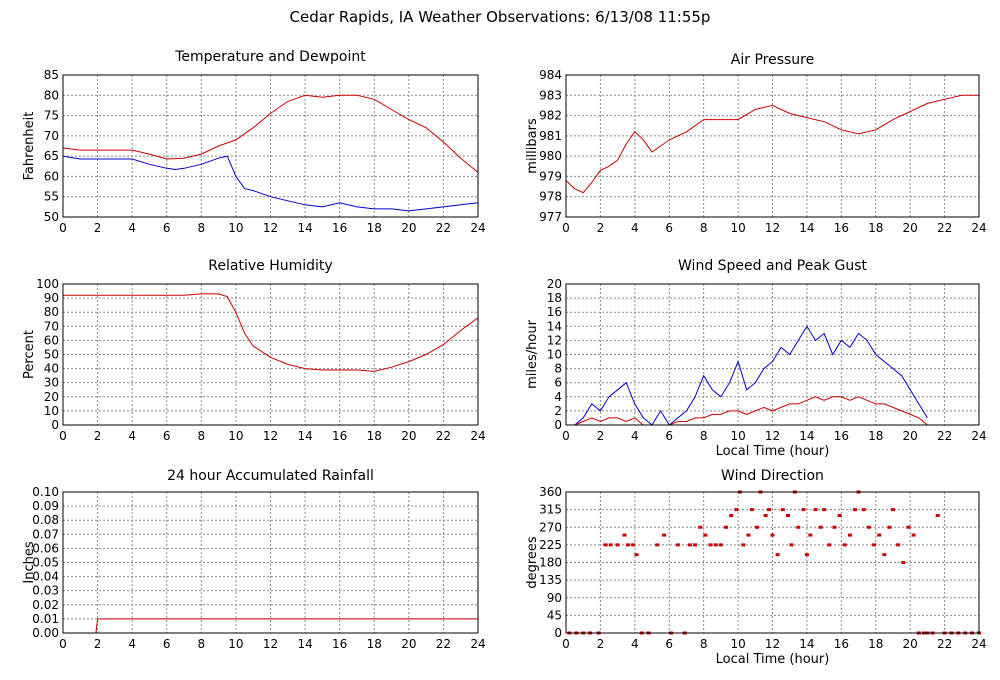 This screenshot has width=1000, height=680. Describe the element at coordinates (45, 534) in the screenshot. I see `y-tick-label: 0.07` at that location.